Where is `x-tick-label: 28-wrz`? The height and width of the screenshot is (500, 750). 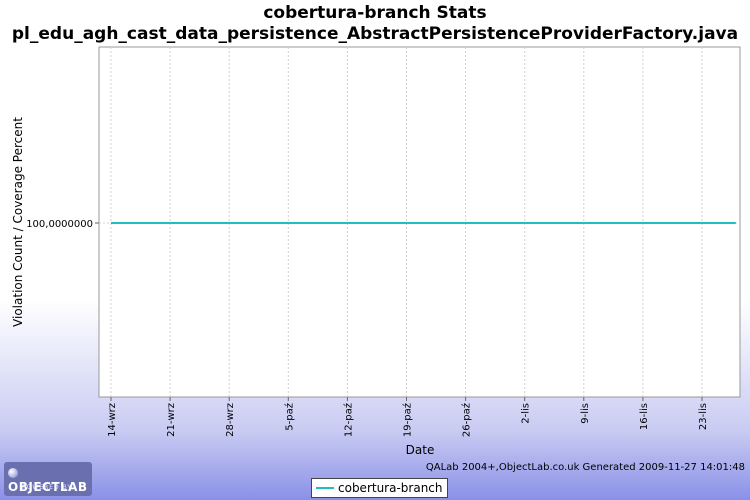 x-tick-label: 28-wrz is located at coordinates (230, 420).